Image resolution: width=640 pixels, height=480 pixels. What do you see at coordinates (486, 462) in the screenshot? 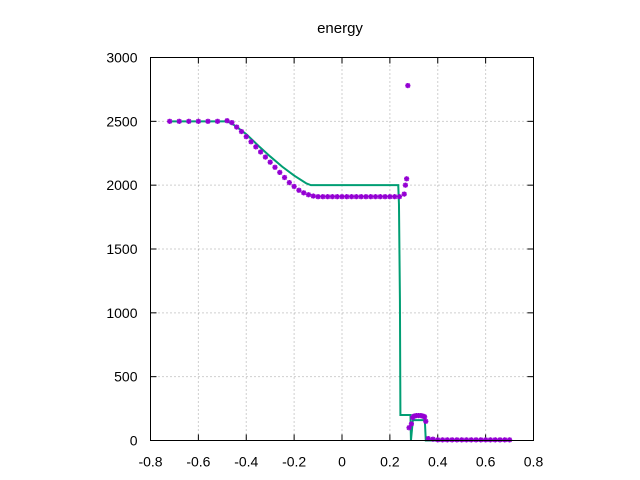
I see `x-tick-label: 0.6` at bounding box center [486, 462].